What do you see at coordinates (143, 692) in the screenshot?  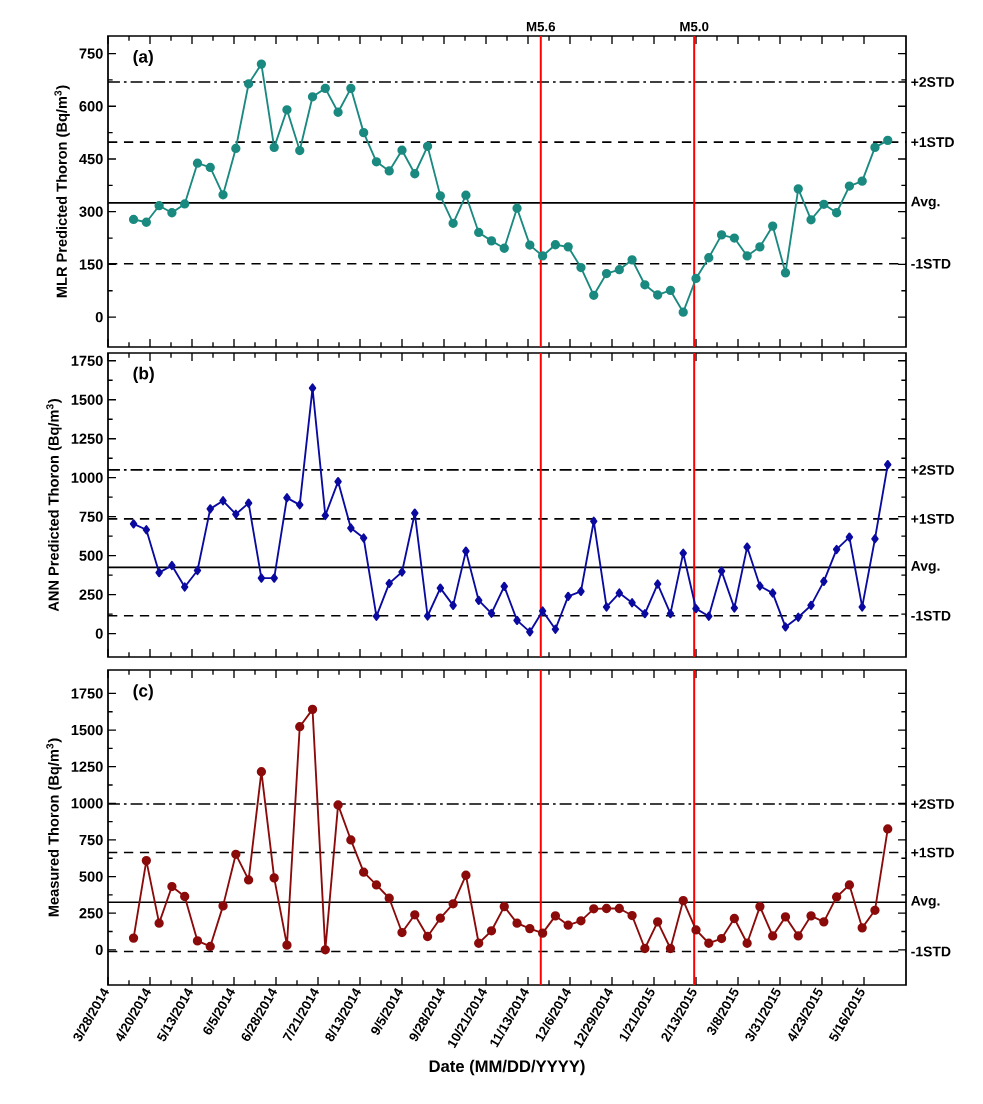 I see `text: (c)` at bounding box center [143, 692].